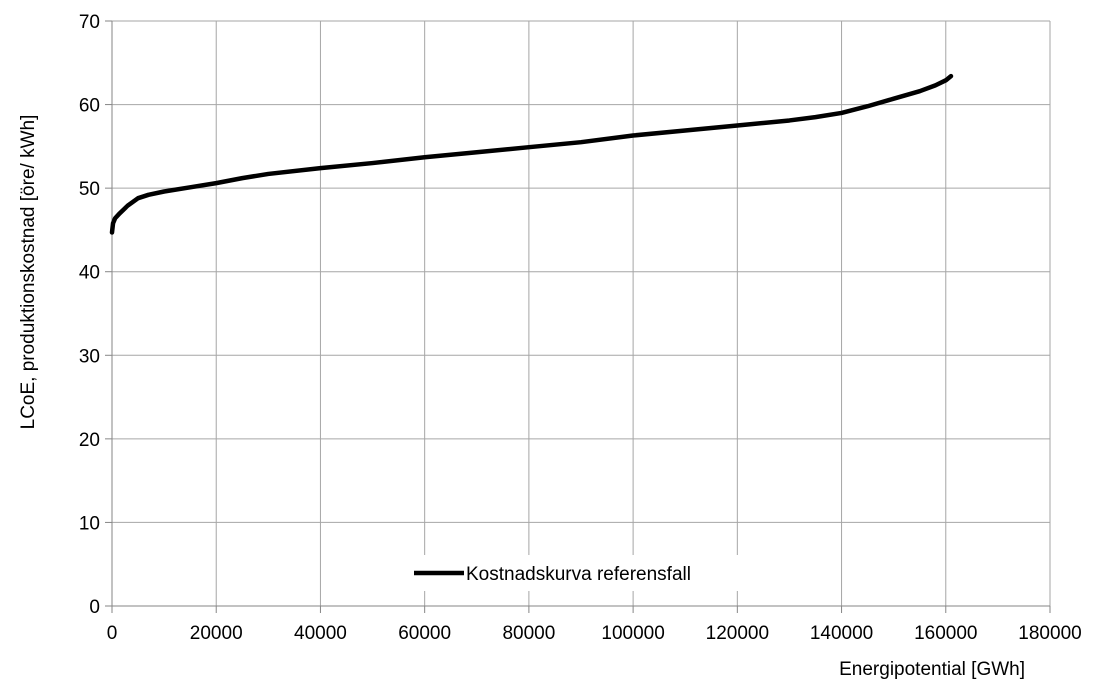 The image size is (1098, 690). What do you see at coordinates (737, 633) in the screenshot?
I see `x-tick-label: 120000` at bounding box center [737, 633].